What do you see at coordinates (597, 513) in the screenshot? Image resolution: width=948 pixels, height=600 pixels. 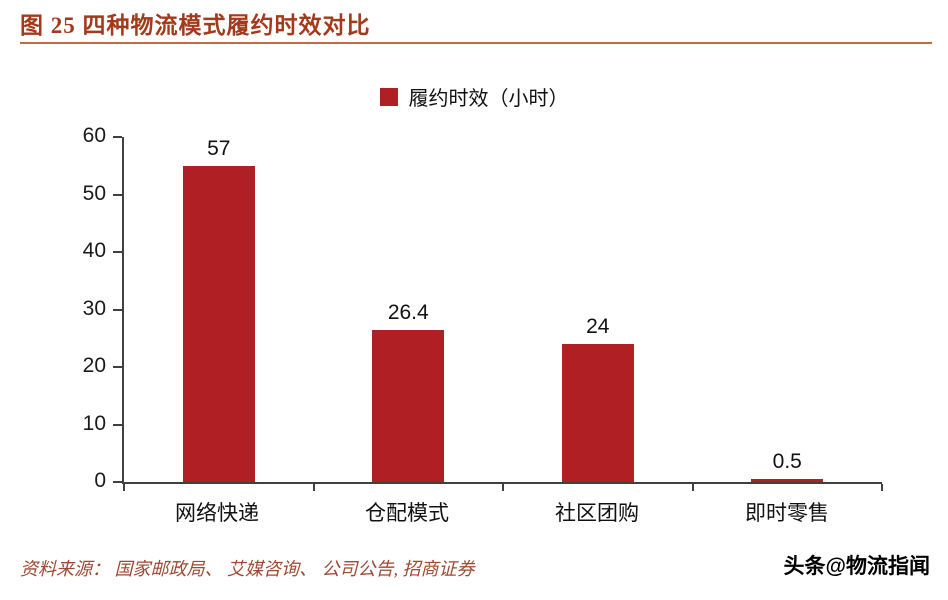 I see `x-category-label: 社区团购` at bounding box center [597, 513].